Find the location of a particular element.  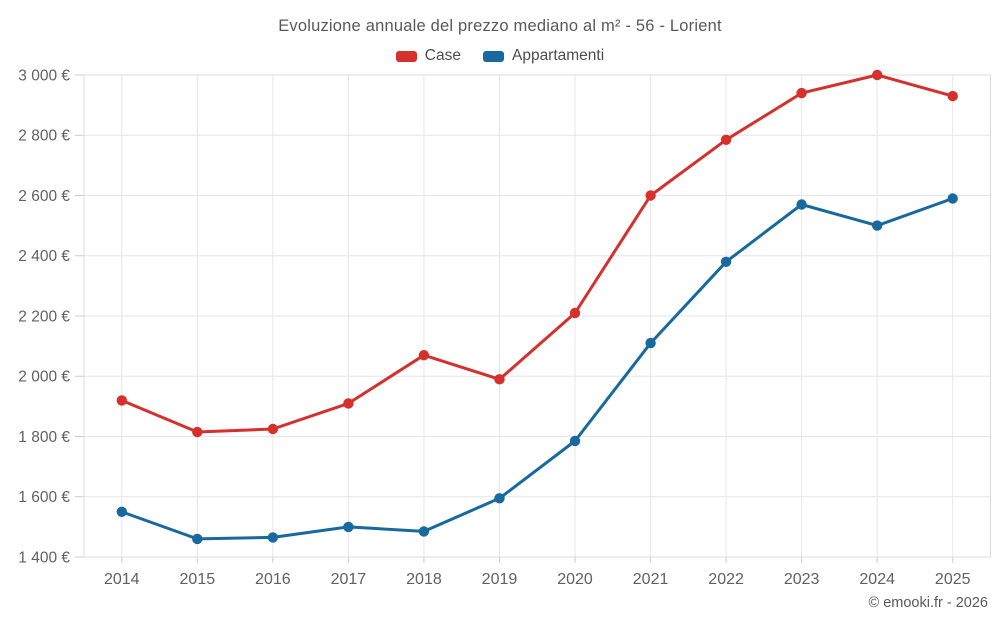

y-axis-label: 2 800 € is located at coordinates (44, 136).